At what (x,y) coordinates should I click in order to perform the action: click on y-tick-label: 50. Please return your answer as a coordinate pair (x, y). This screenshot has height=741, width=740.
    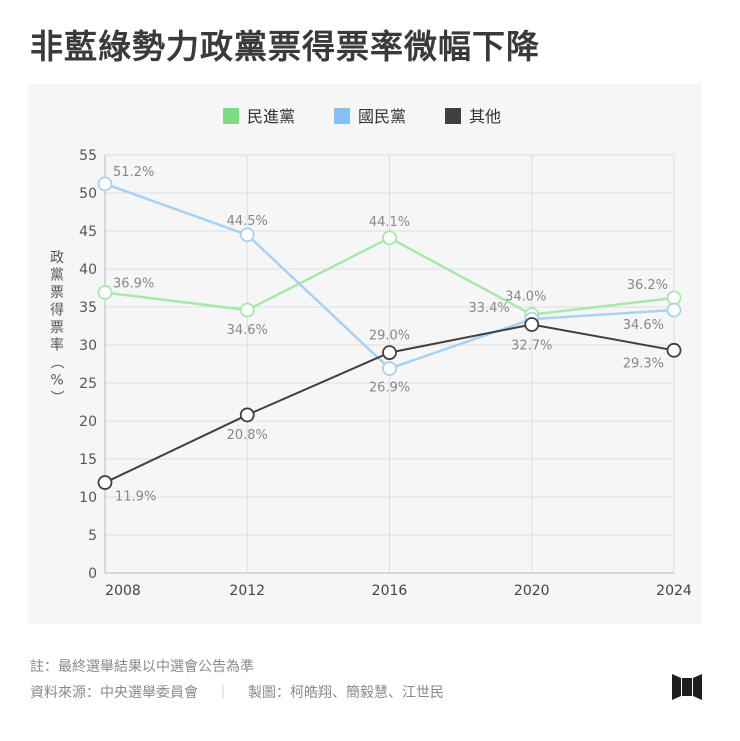
    Looking at the image, I should click on (88, 194).